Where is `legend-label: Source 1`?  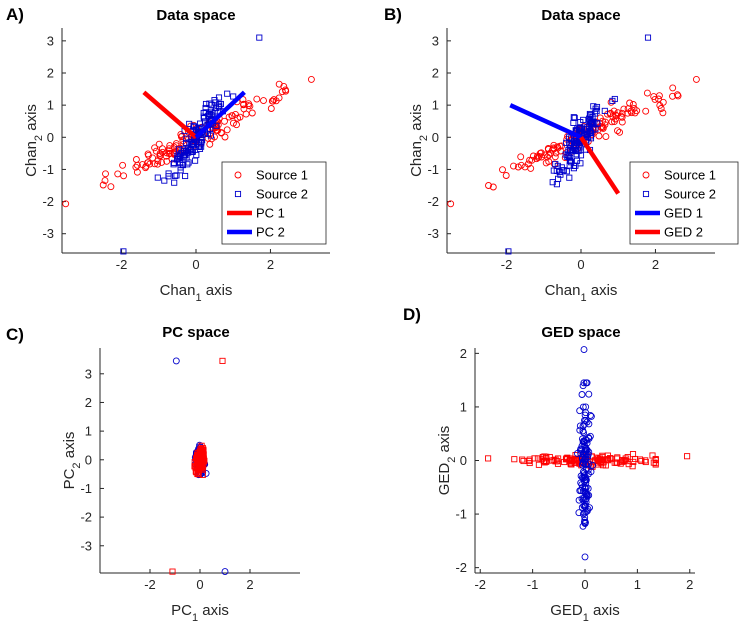 legend-label: Source 1 is located at coordinates (690, 175).